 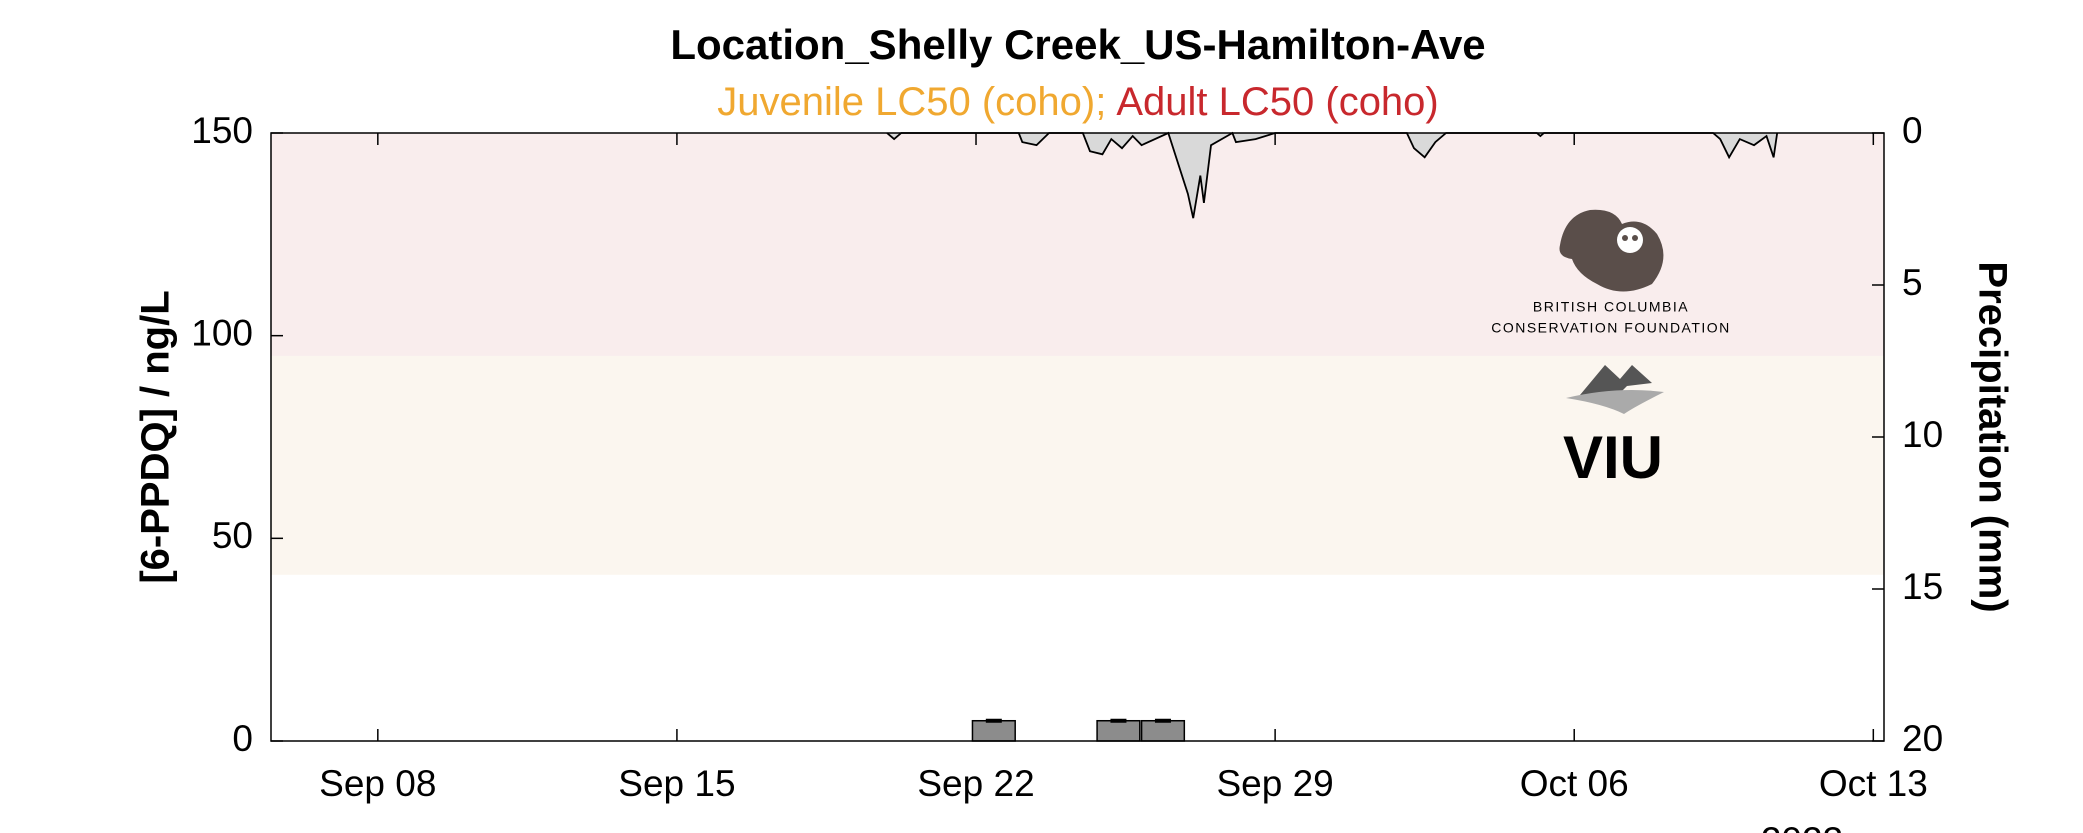 I want to click on x-tick-label: Sep 22, so click(x=975, y=783).